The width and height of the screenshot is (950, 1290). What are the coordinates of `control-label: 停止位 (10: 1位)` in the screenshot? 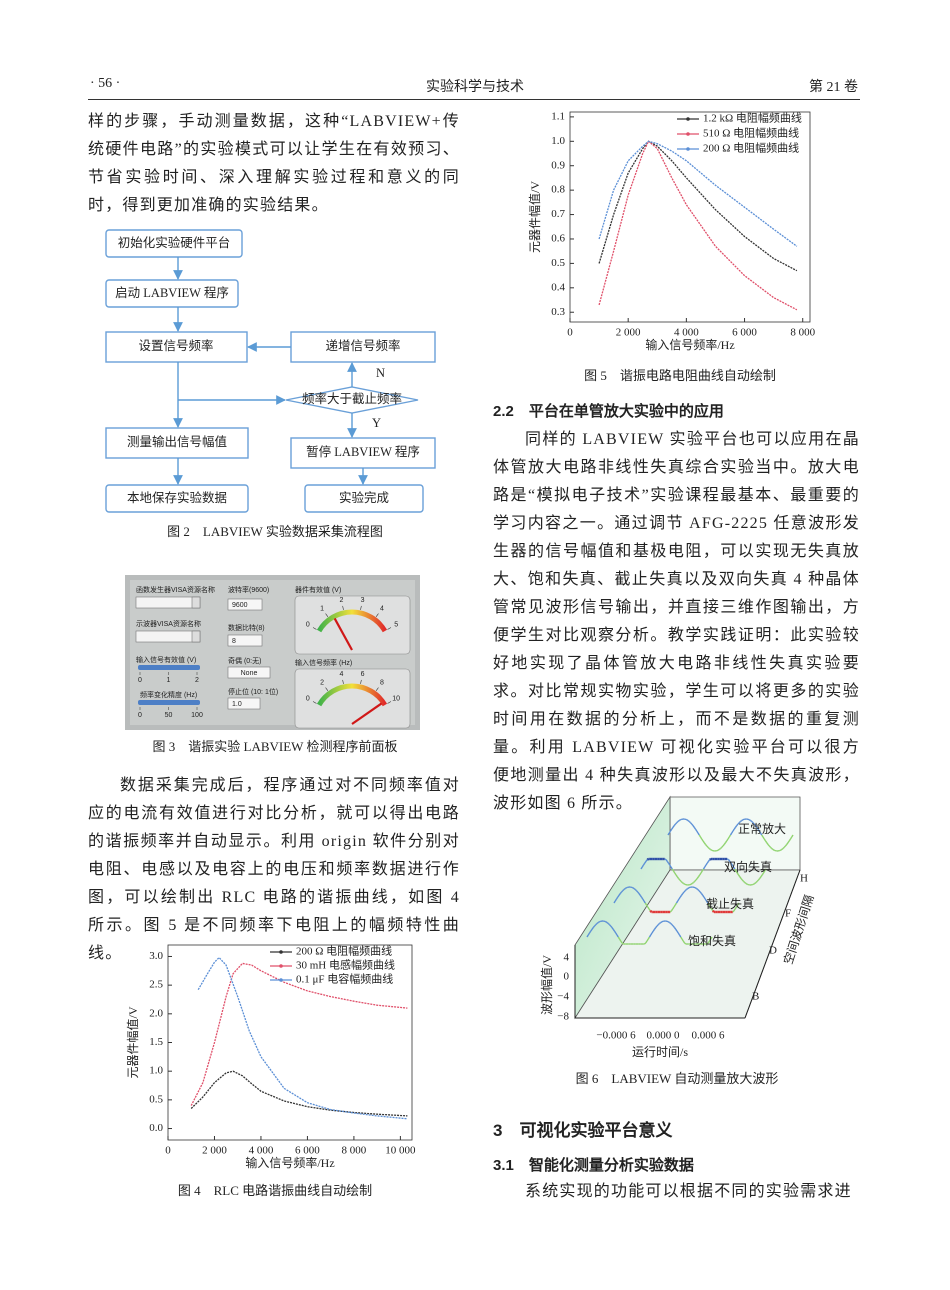 It's located at (253, 691).